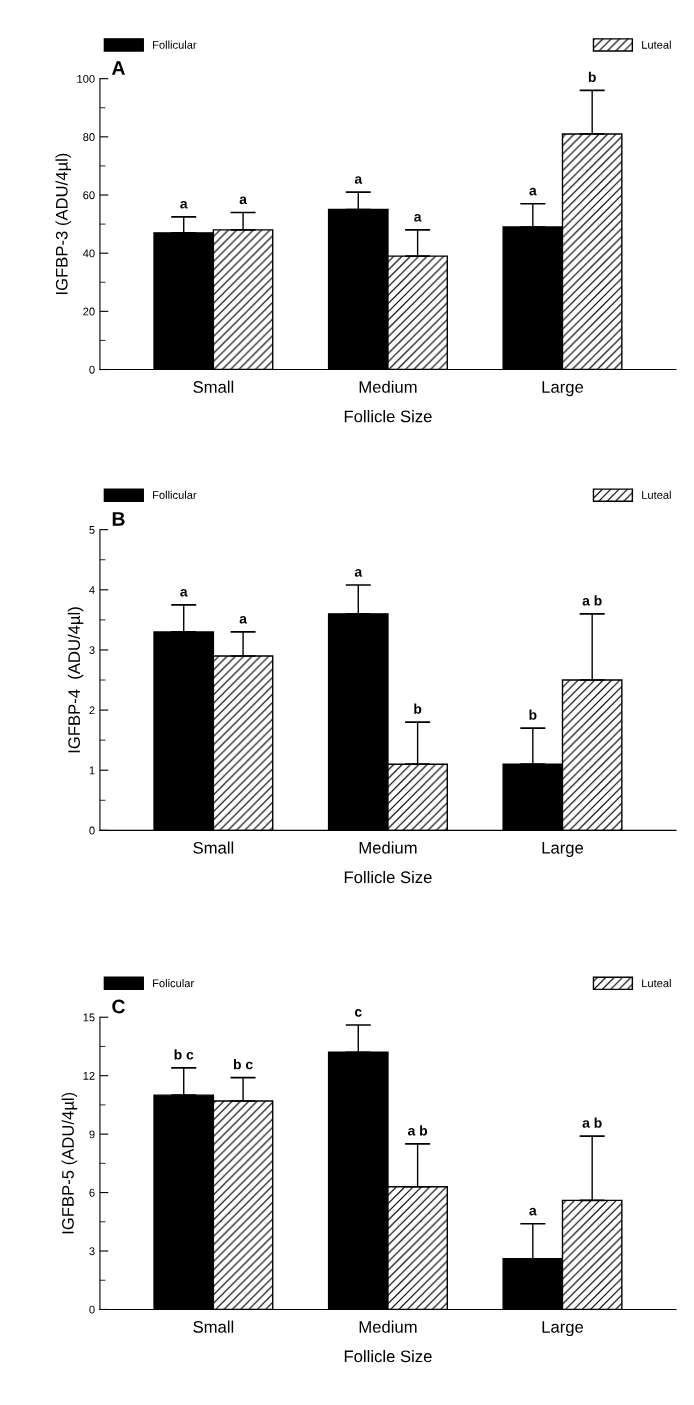 The image size is (694, 1405). I want to click on y-tick-label: 1, so click(92, 770).